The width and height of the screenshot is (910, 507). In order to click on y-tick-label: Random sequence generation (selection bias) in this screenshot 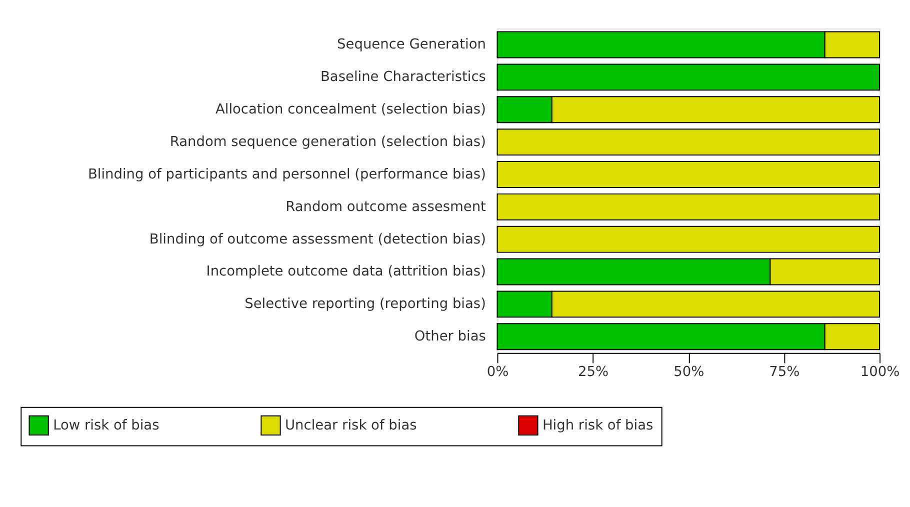, I will do `click(328, 142)`.